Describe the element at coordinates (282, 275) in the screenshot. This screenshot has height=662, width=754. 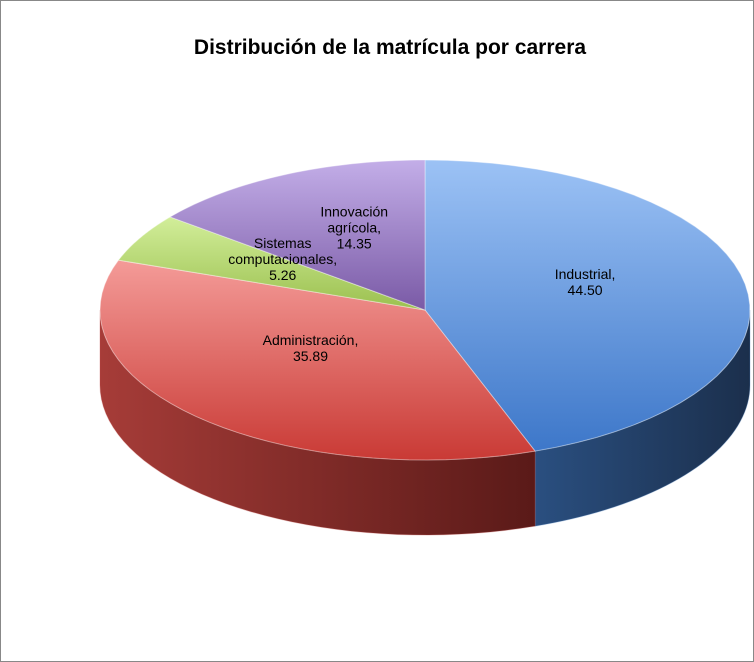
I see `value-label: 5.26` at that location.